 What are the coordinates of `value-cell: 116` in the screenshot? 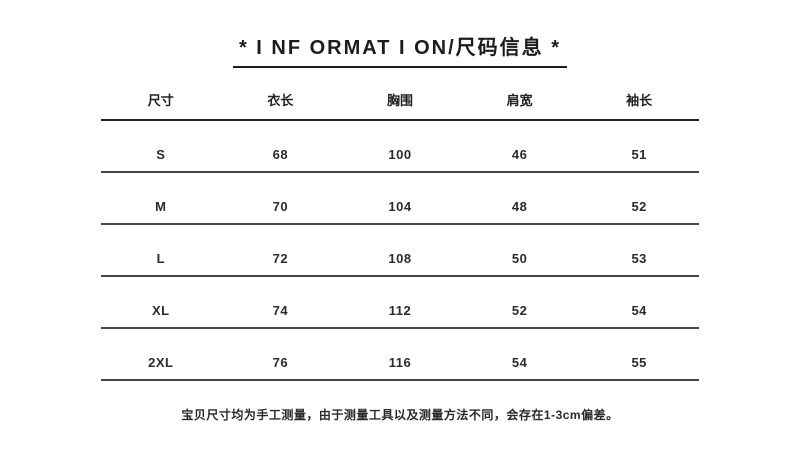 It's located at (400, 354).